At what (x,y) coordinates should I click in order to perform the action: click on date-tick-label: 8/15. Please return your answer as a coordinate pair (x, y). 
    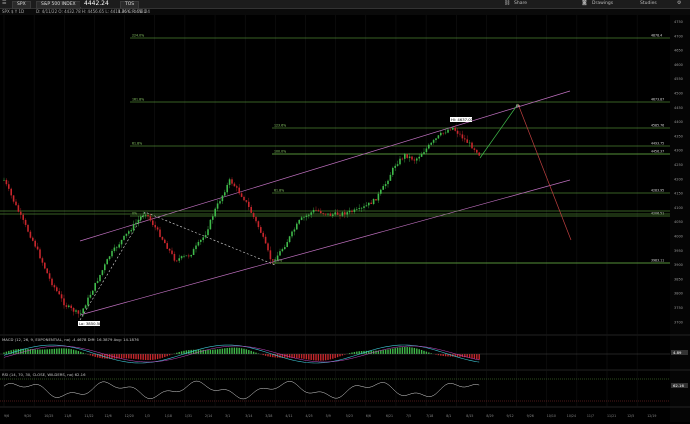
    Looking at the image, I should click on (469, 416).